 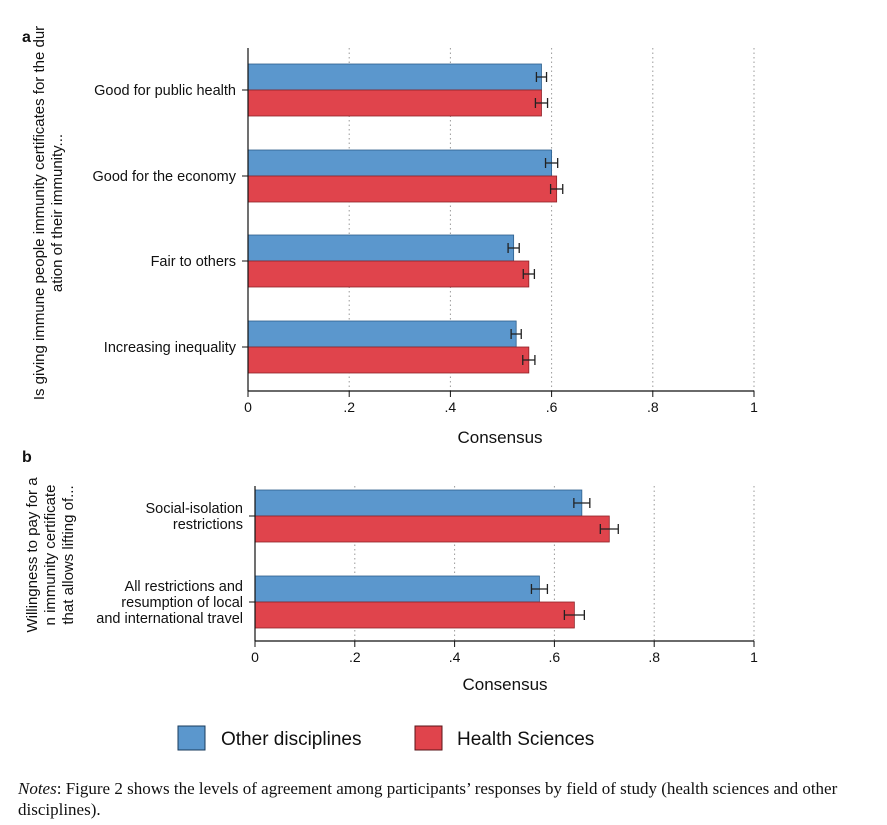 I want to click on bar-other-disciplines-fair-to-others, so click(x=381, y=248).